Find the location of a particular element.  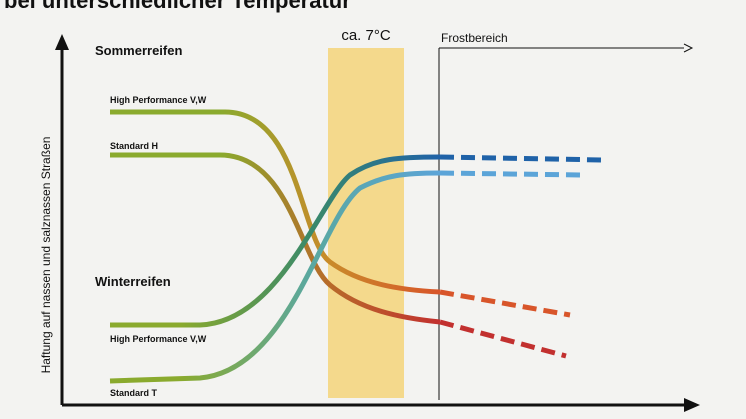

y-arrow is located at coordinates (62, 42).